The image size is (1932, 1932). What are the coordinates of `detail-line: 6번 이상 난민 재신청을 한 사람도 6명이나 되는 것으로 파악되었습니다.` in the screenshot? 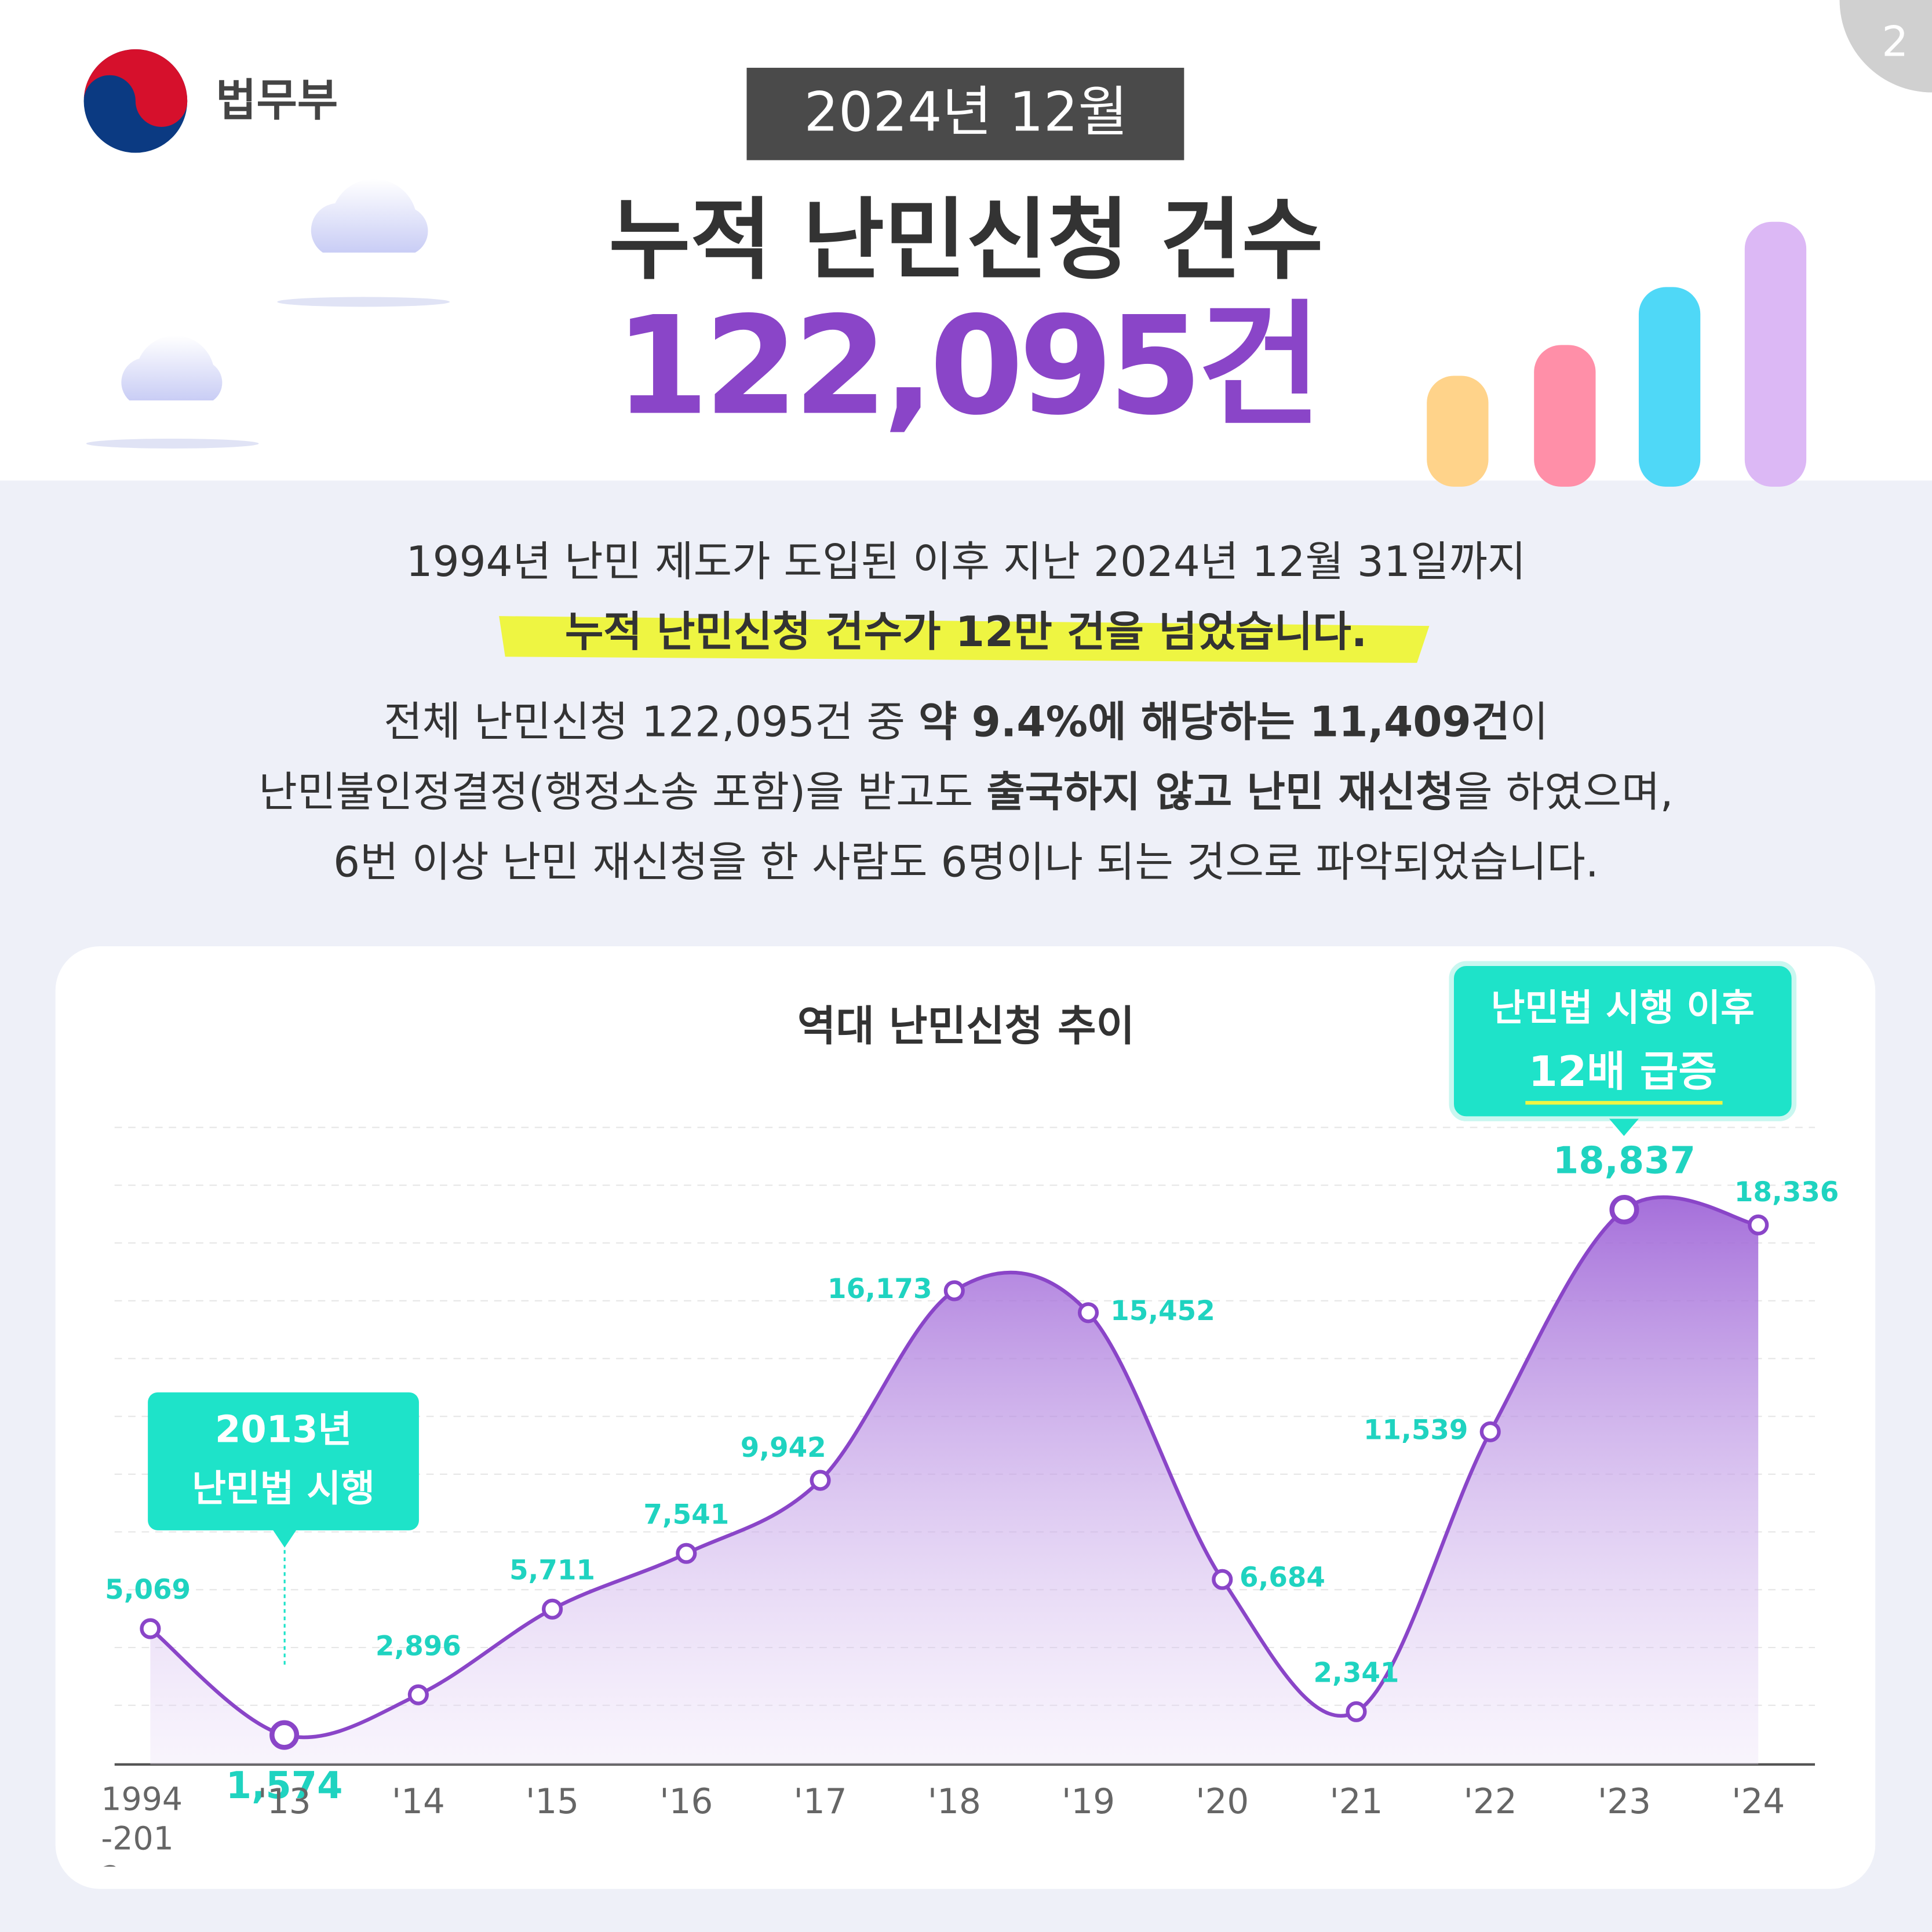 It's located at (966, 863).